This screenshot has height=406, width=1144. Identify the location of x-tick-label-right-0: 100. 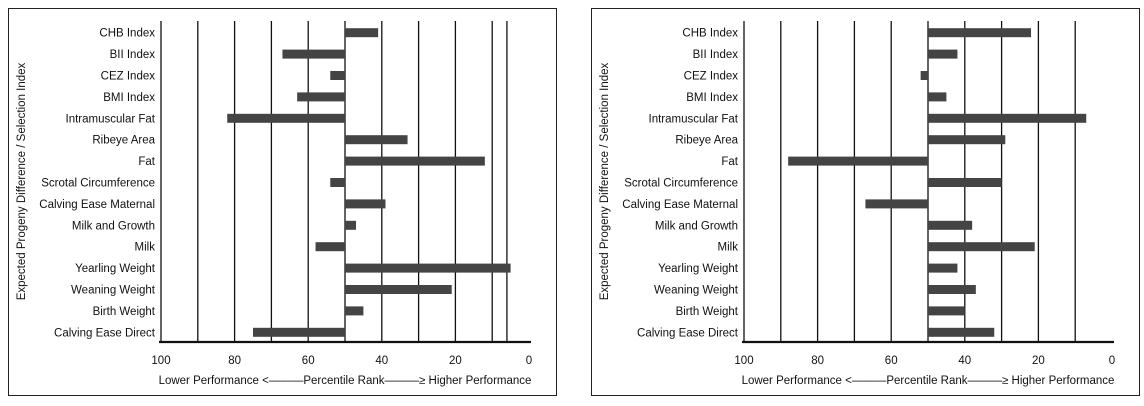
(743, 361).